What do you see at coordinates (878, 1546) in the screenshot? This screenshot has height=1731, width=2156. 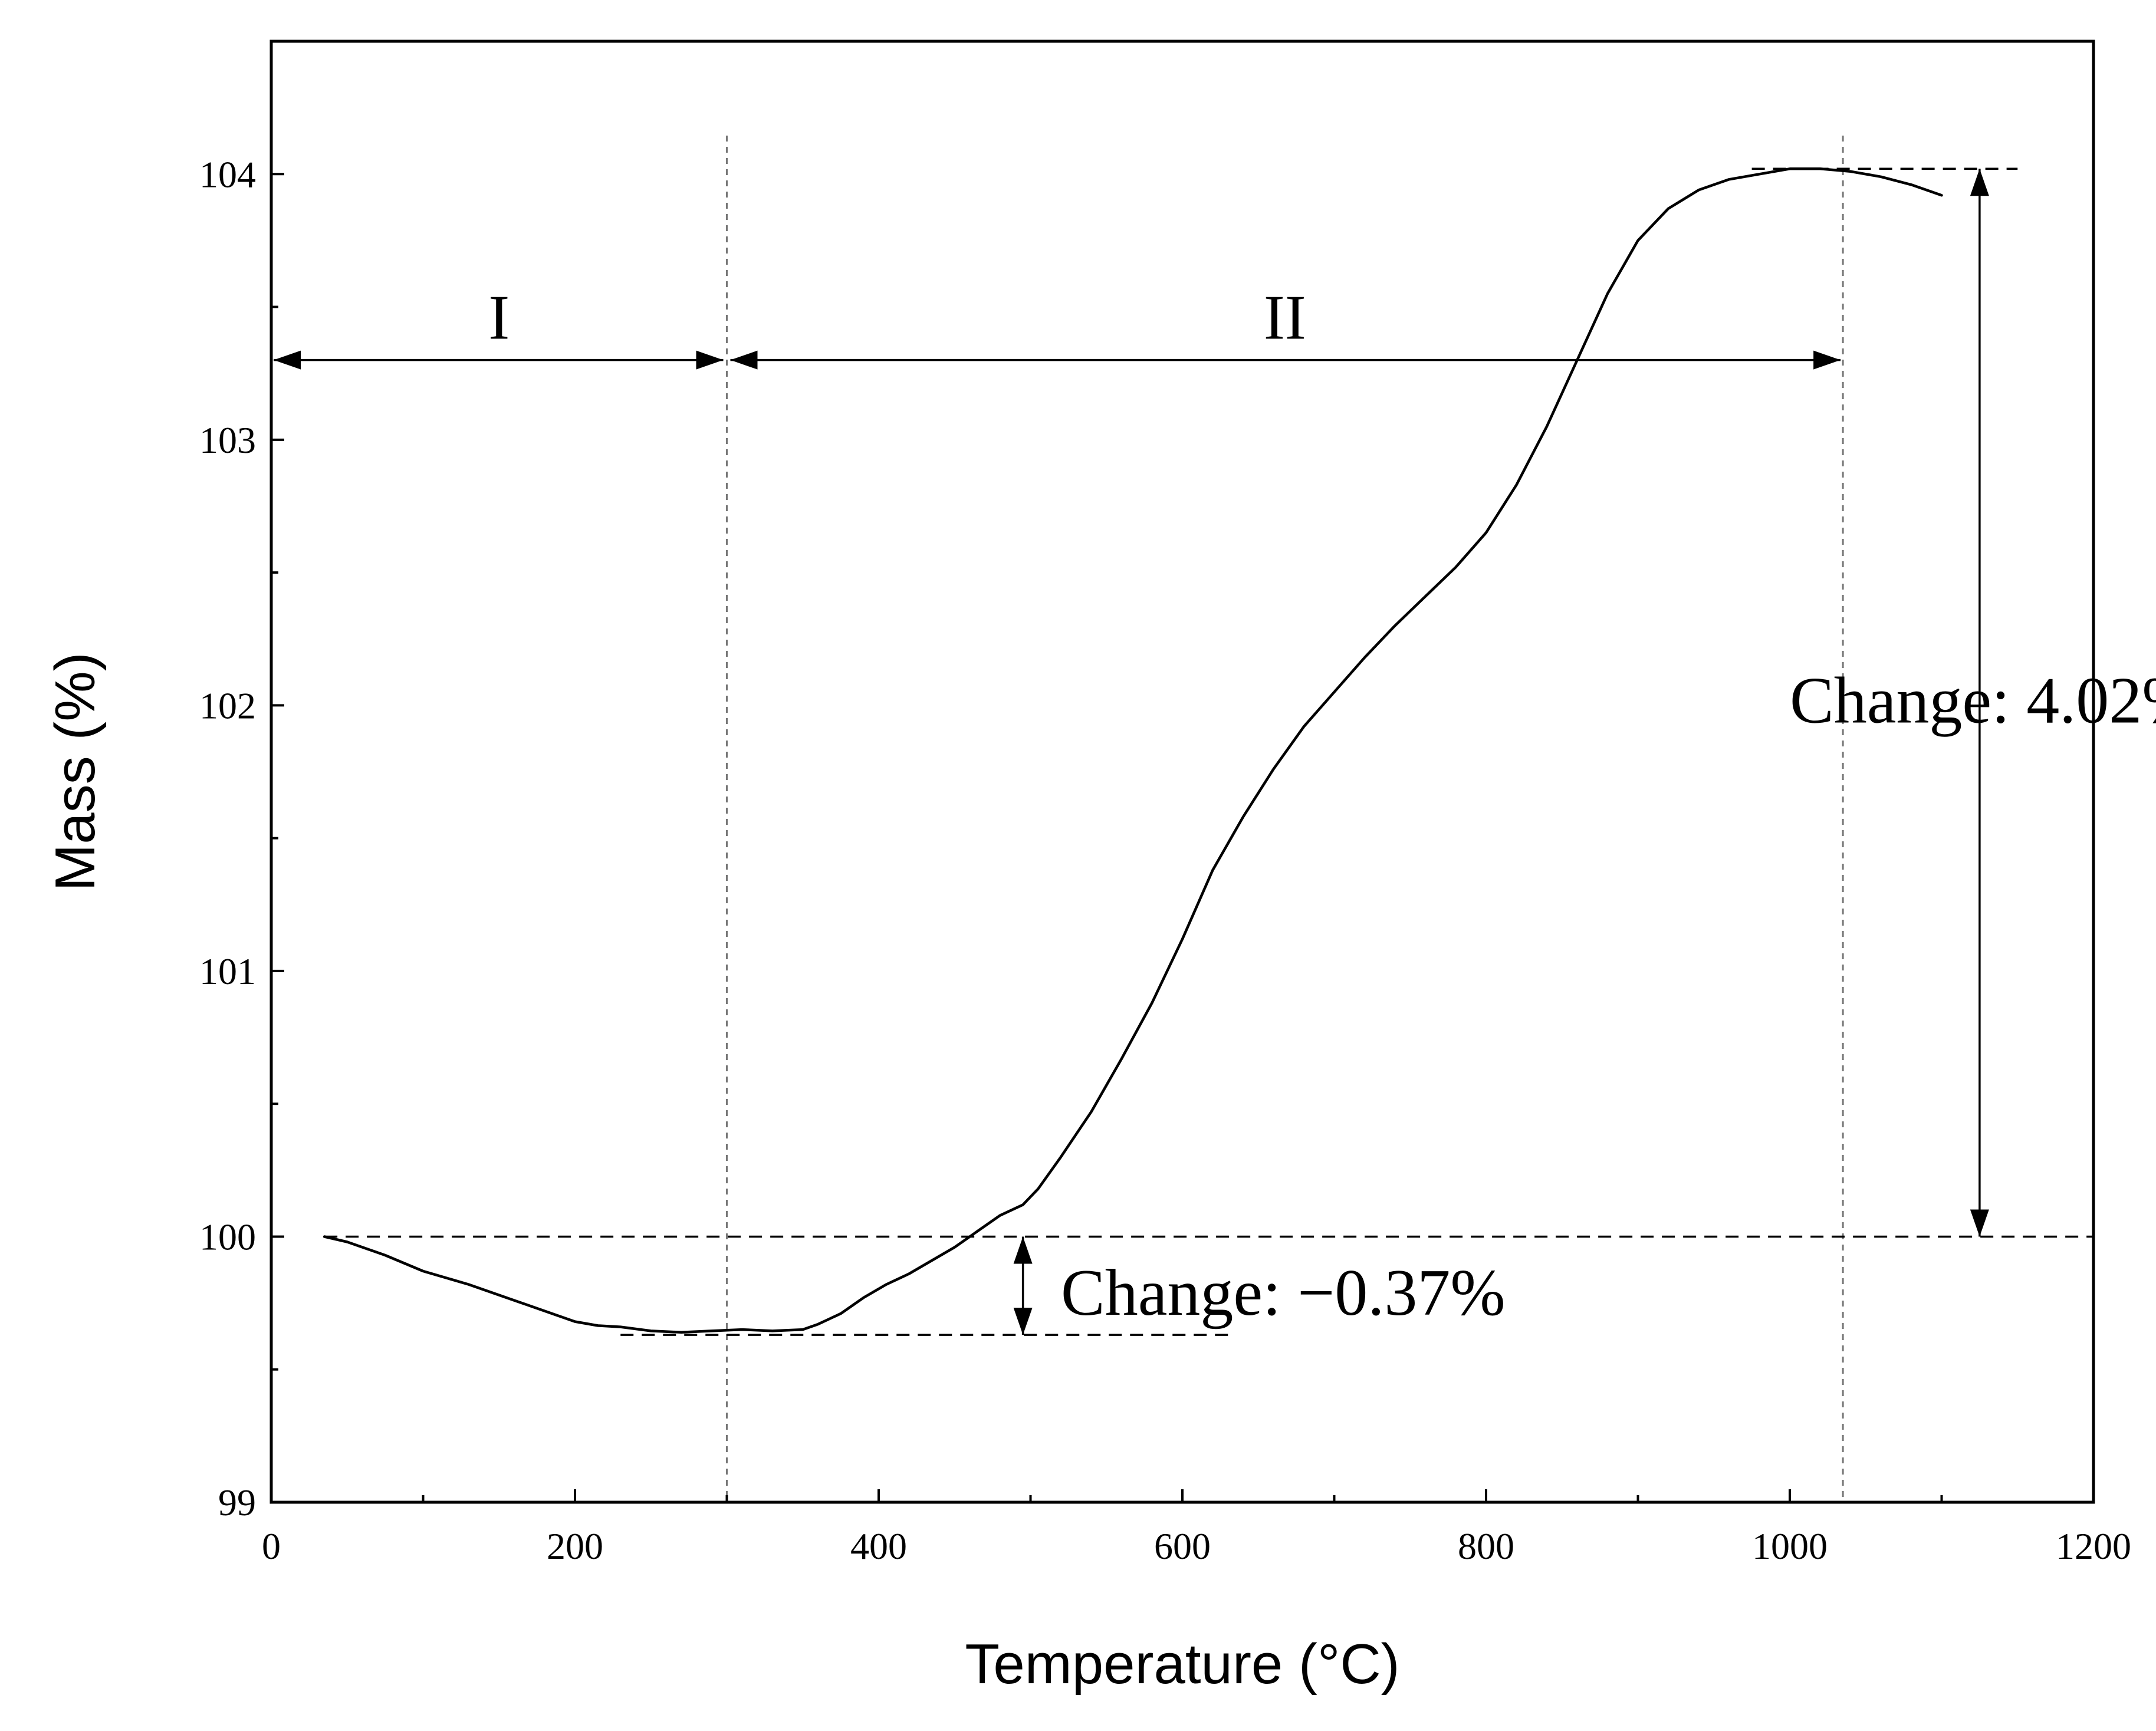 I see `x-tick-label: 400` at bounding box center [878, 1546].